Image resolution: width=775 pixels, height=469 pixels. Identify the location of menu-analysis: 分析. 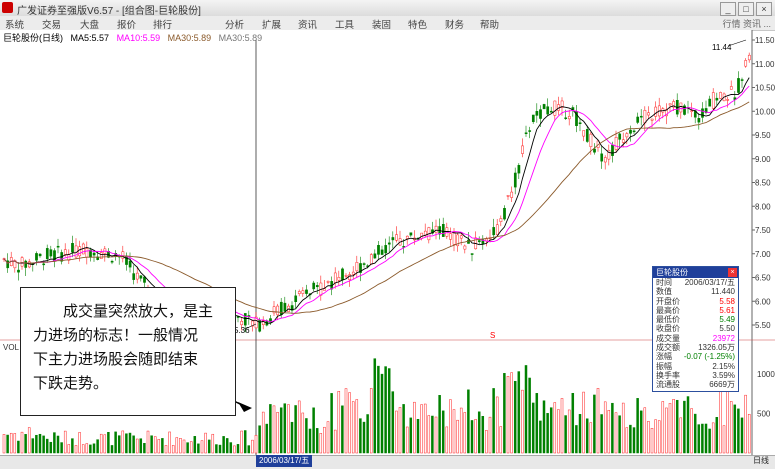
(235, 25).